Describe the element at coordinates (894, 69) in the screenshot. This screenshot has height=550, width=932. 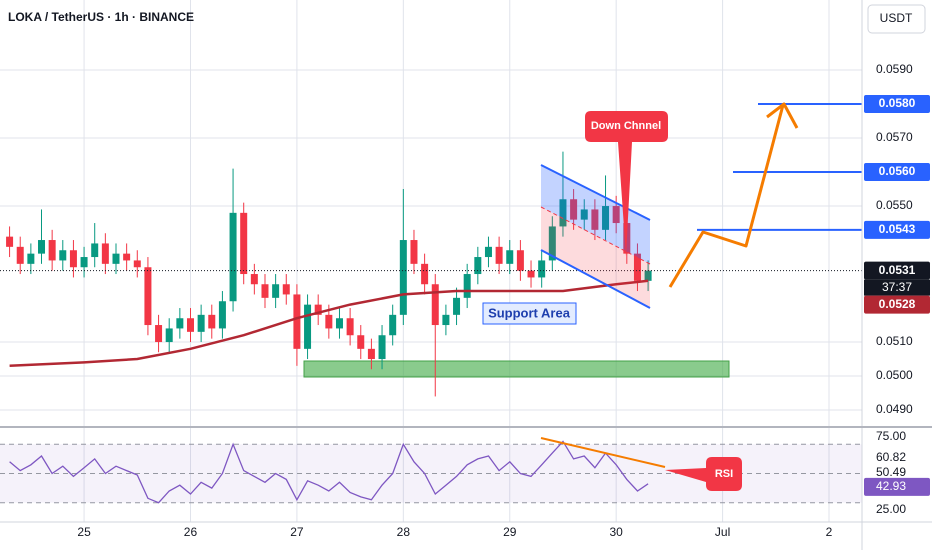
I see `y-tick-label: 0.0590` at that location.